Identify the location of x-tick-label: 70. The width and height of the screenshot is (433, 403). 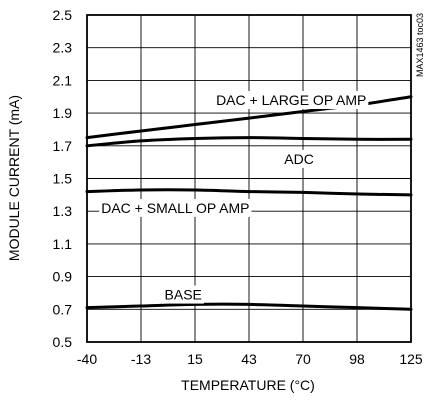
(303, 359).